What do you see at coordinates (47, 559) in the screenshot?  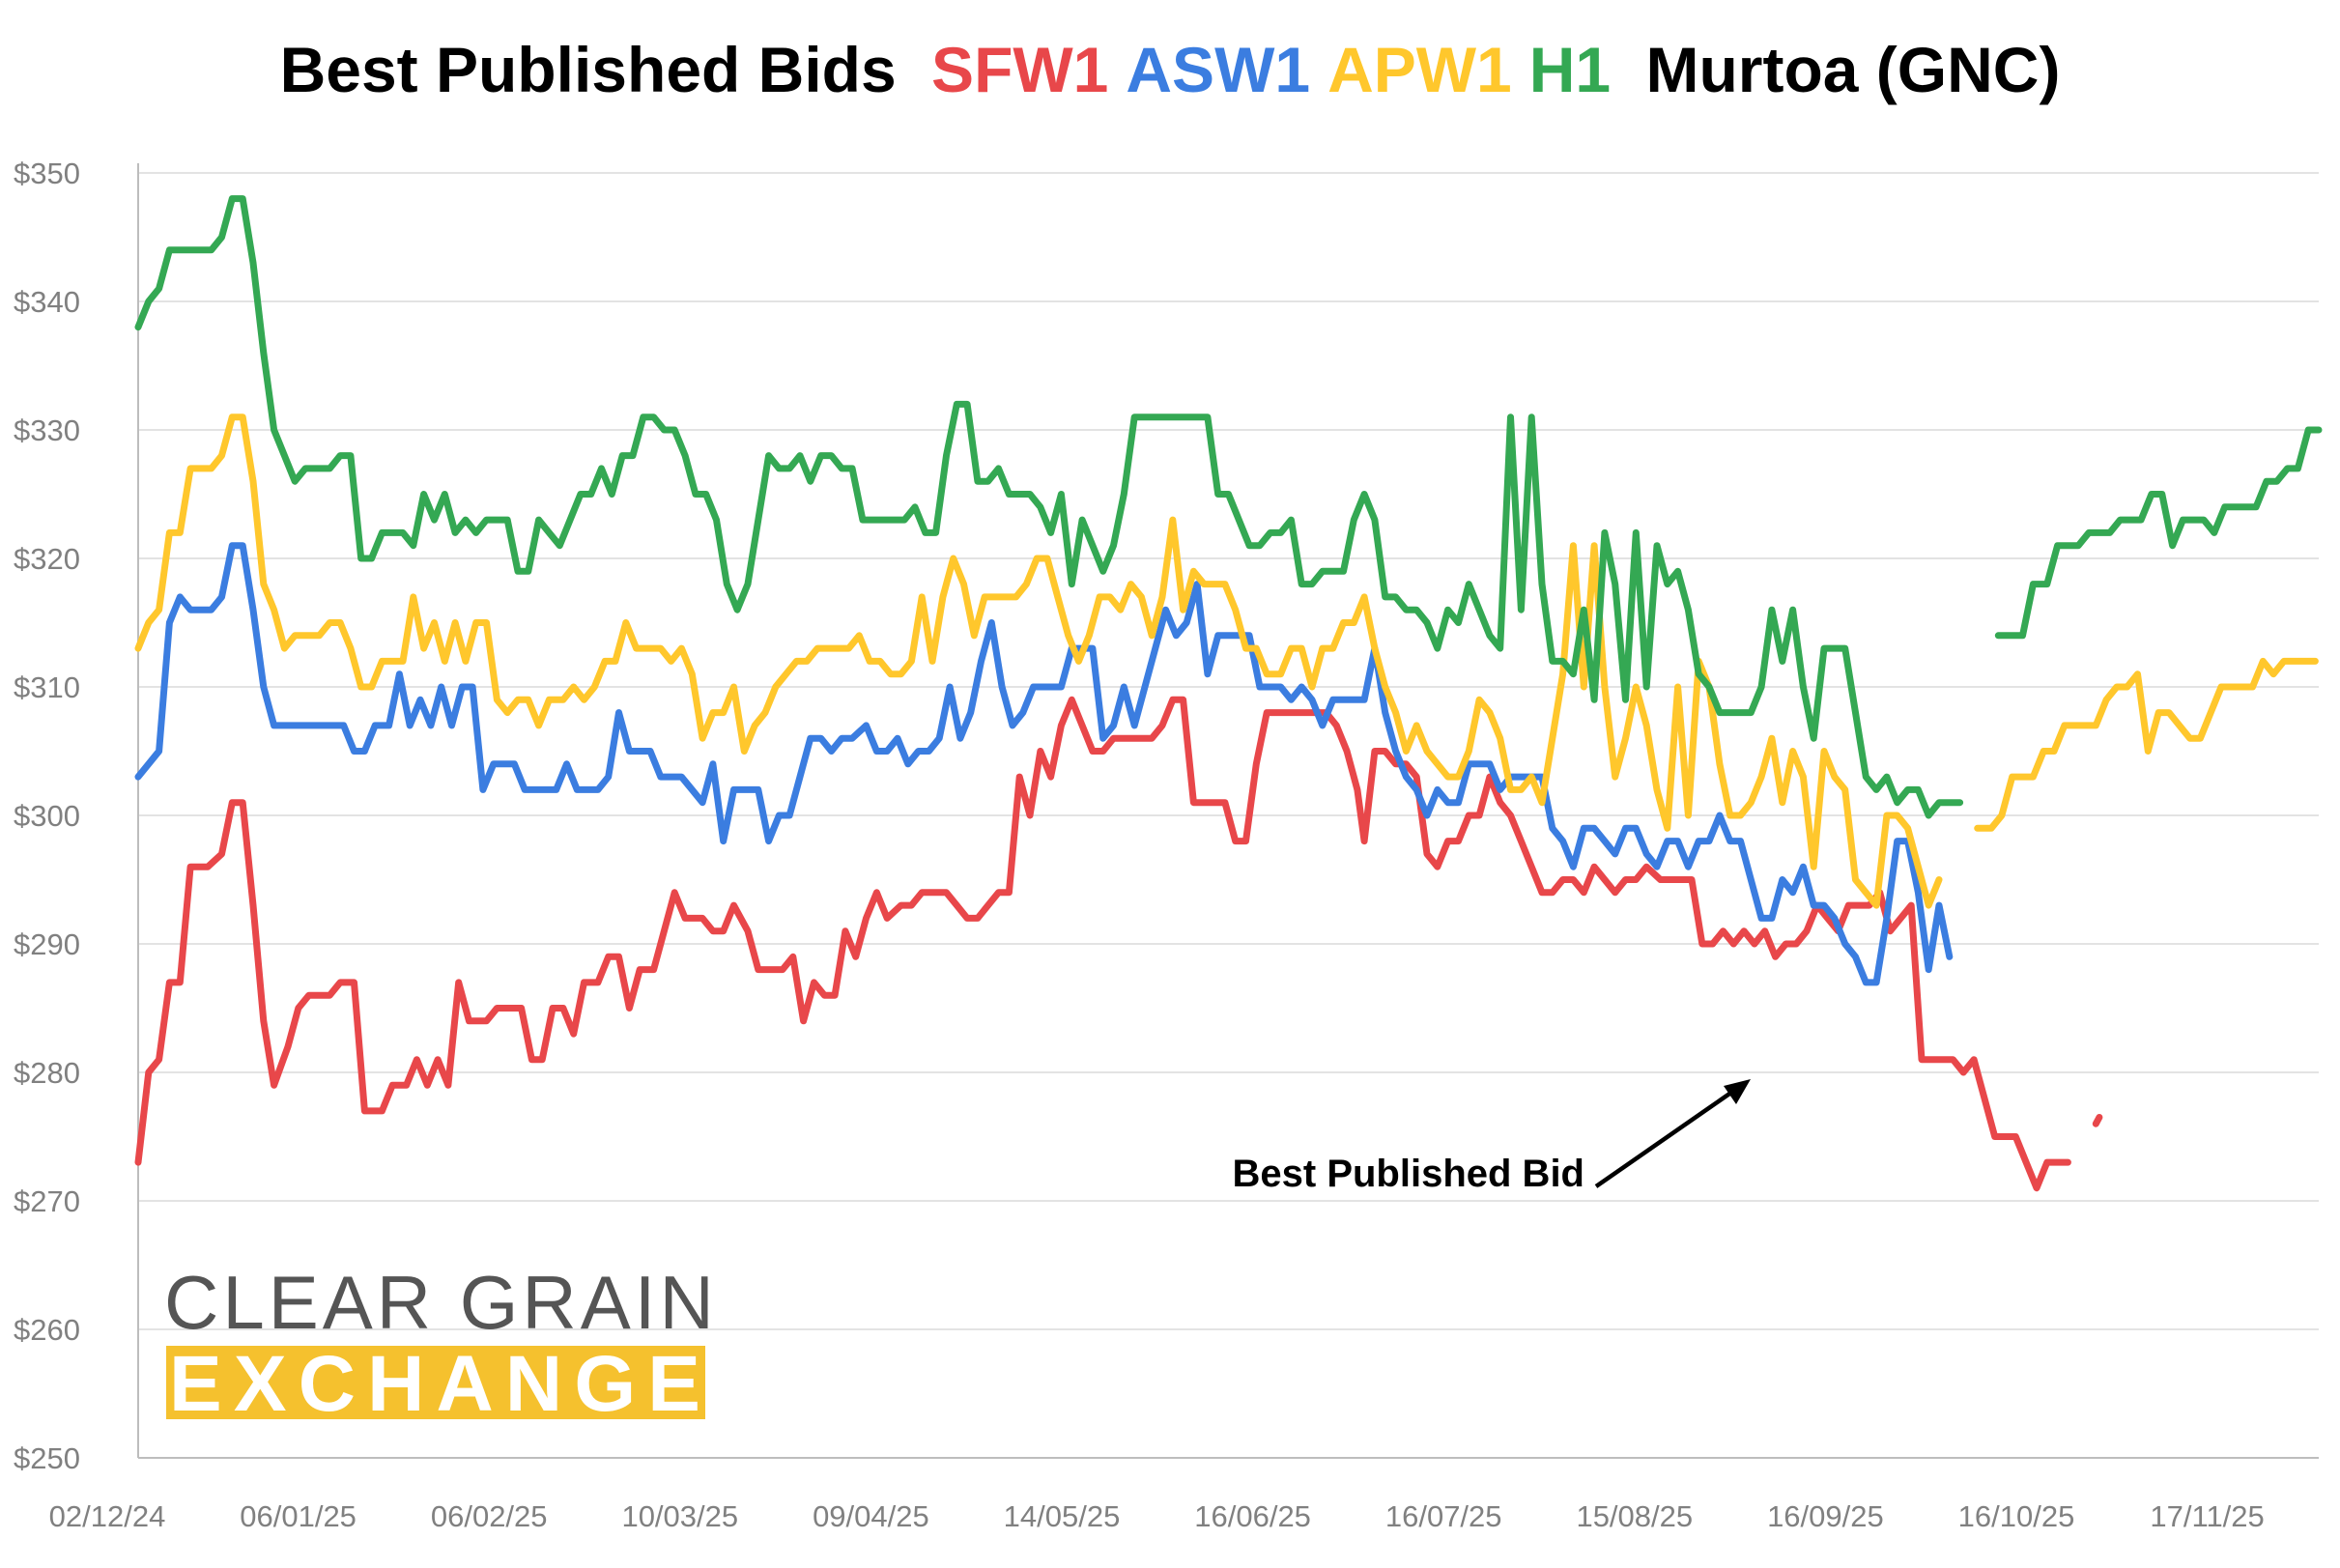 I see `y-tick-label: $320` at bounding box center [47, 559].